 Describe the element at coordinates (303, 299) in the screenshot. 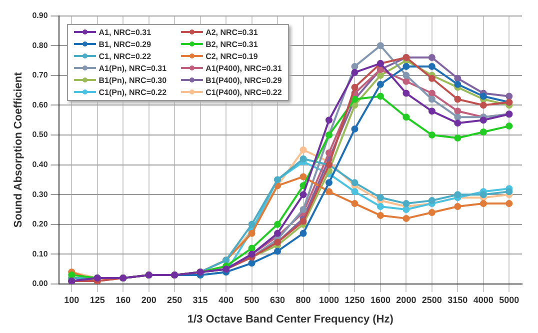

I see `x-tick-label: 800` at that location.